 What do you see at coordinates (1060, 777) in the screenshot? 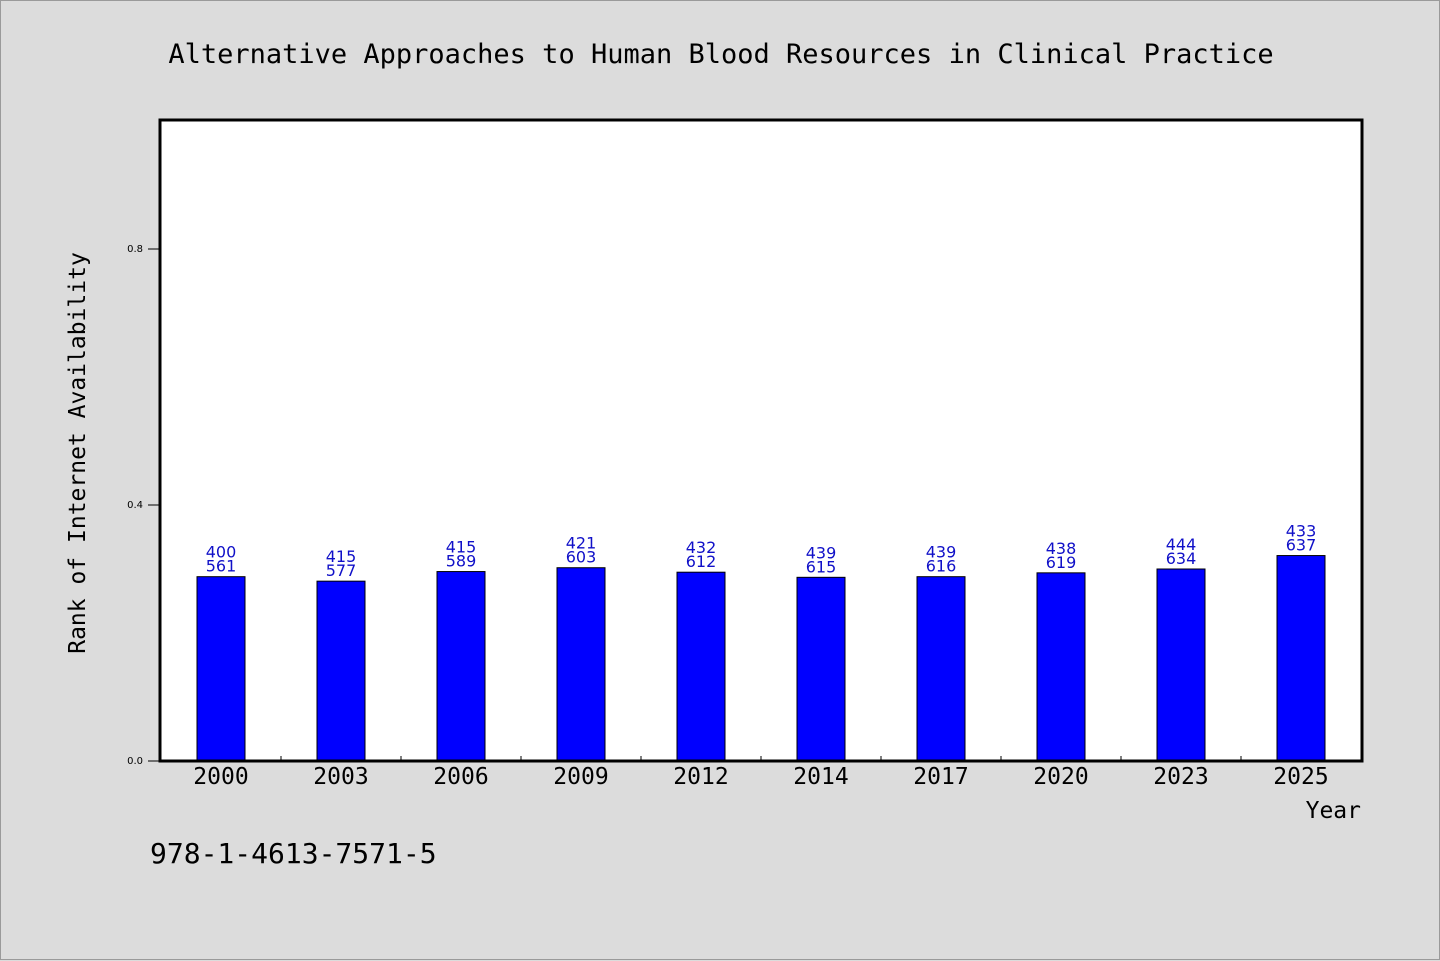
I see `x-tick-label-2020: 2020` at bounding box center [1060, 777].